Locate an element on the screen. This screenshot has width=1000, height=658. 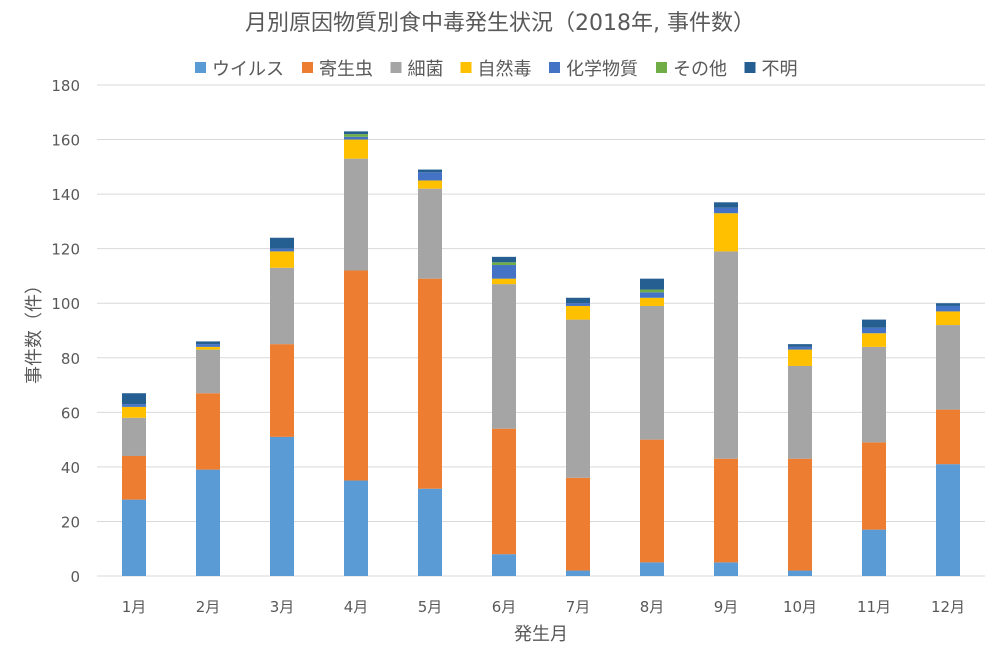
bar-segment-細菌-2月 is located at coordinates (208, 371).